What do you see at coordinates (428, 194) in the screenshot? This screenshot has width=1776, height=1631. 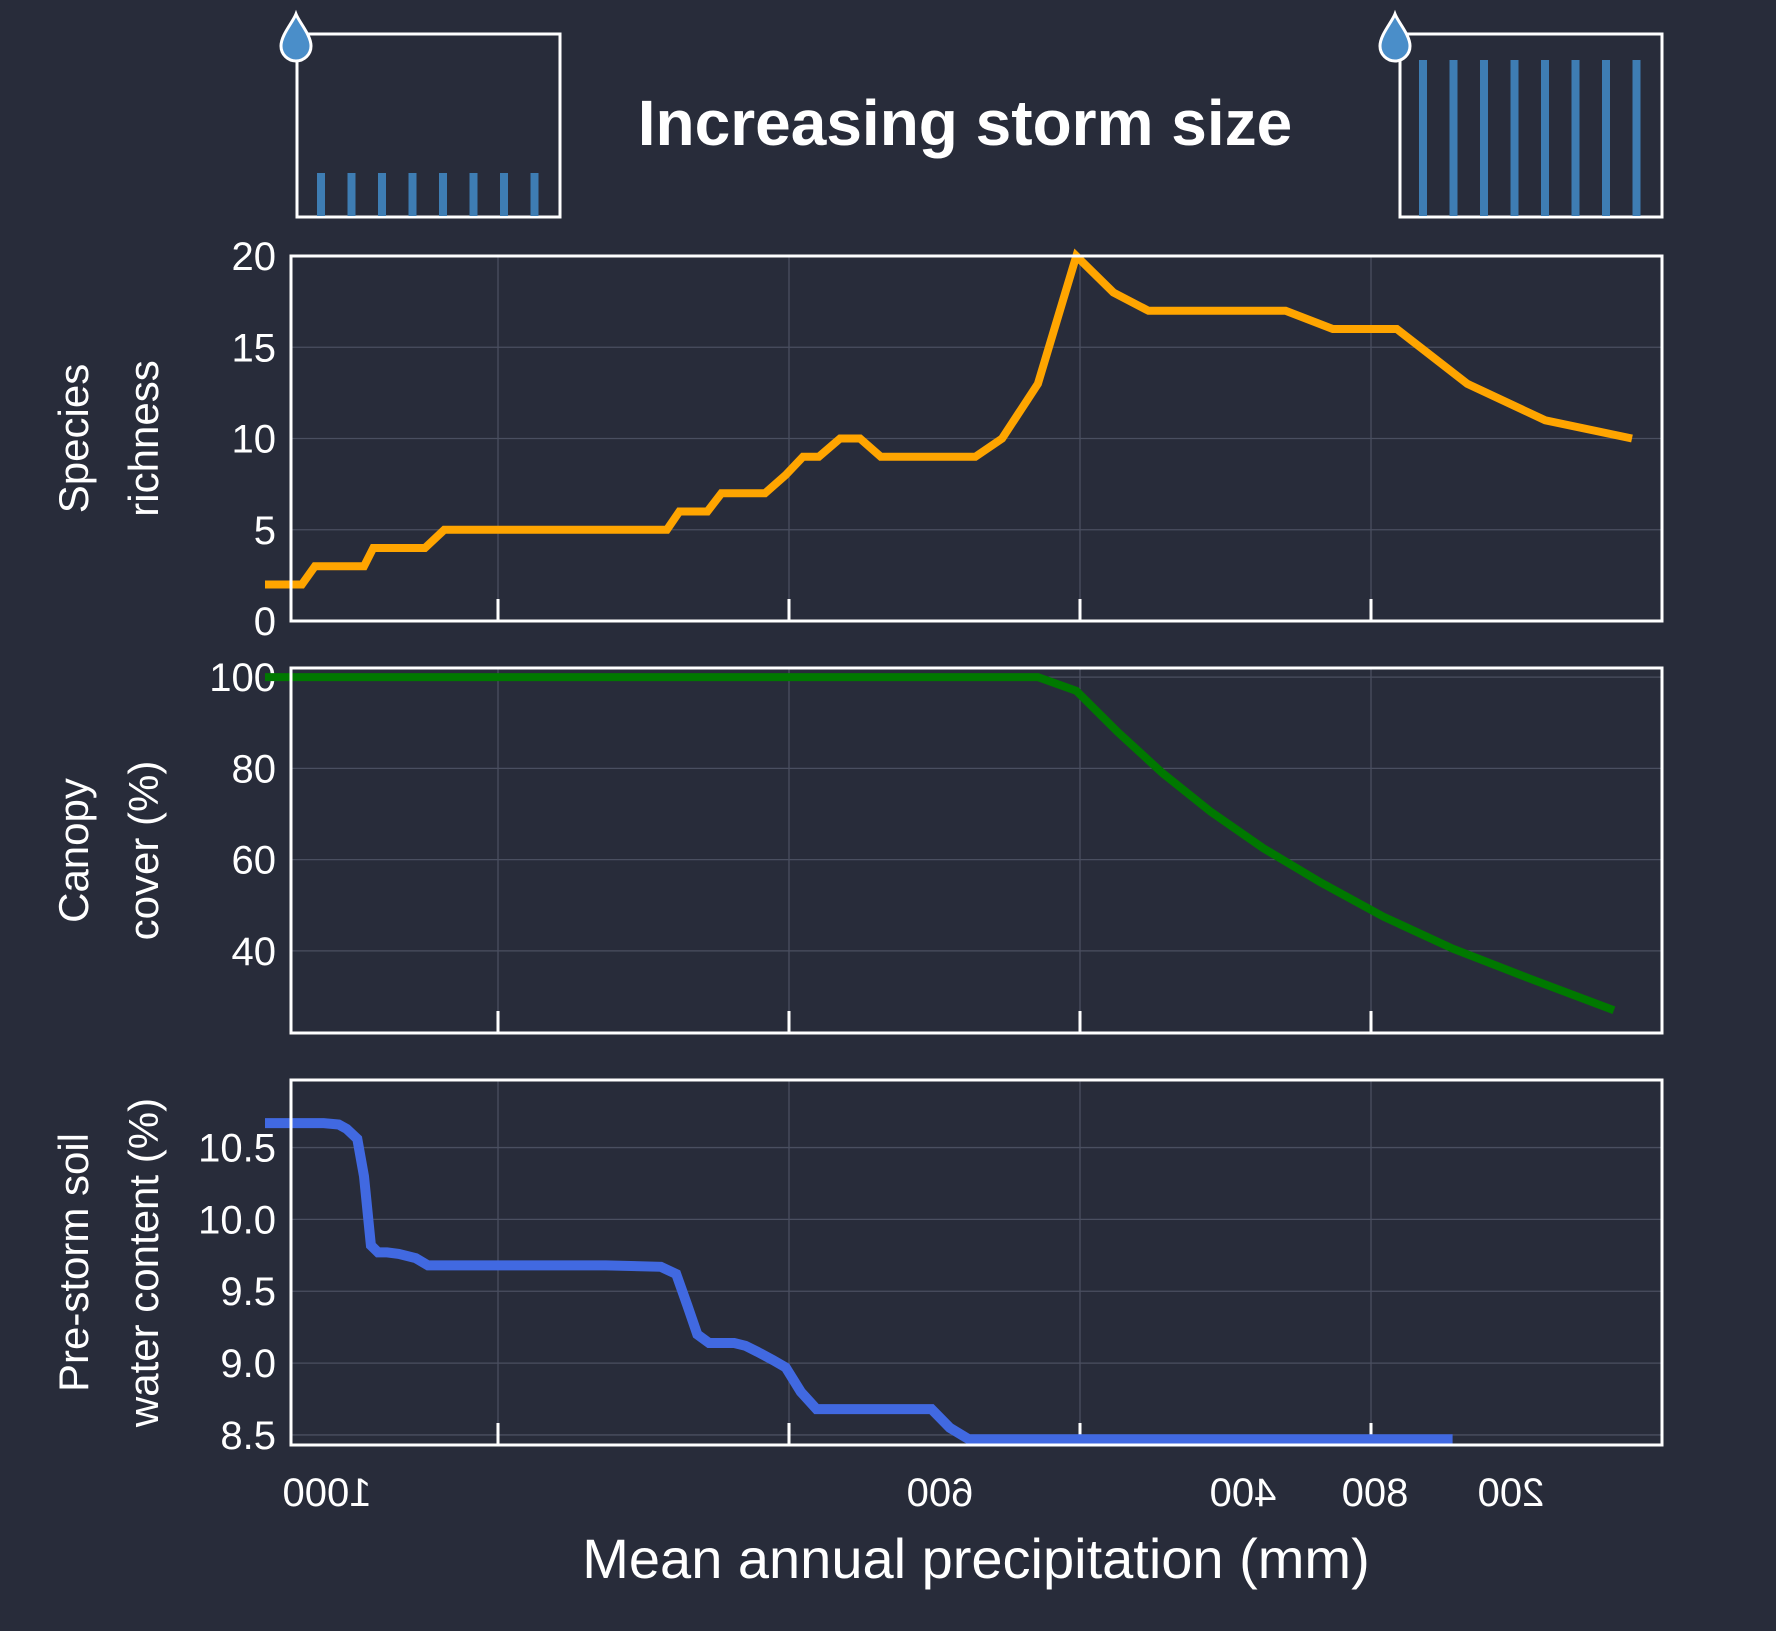 I see `small-storm-bars` at bounding box center [428, 194].